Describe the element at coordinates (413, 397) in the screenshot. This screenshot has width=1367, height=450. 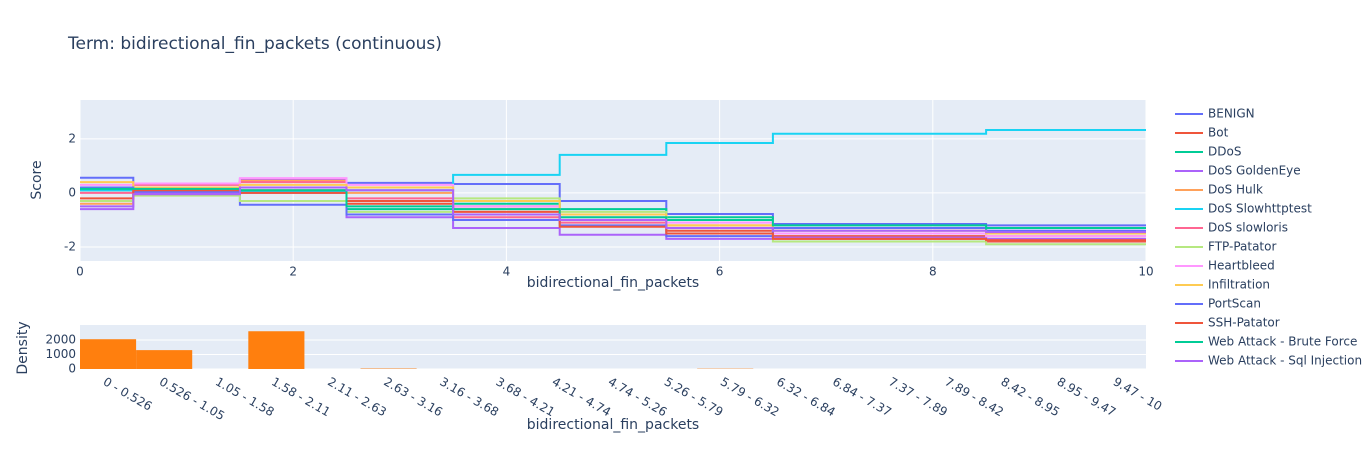
I see `x-tick-label: 2.63 - 3.16` at that location.